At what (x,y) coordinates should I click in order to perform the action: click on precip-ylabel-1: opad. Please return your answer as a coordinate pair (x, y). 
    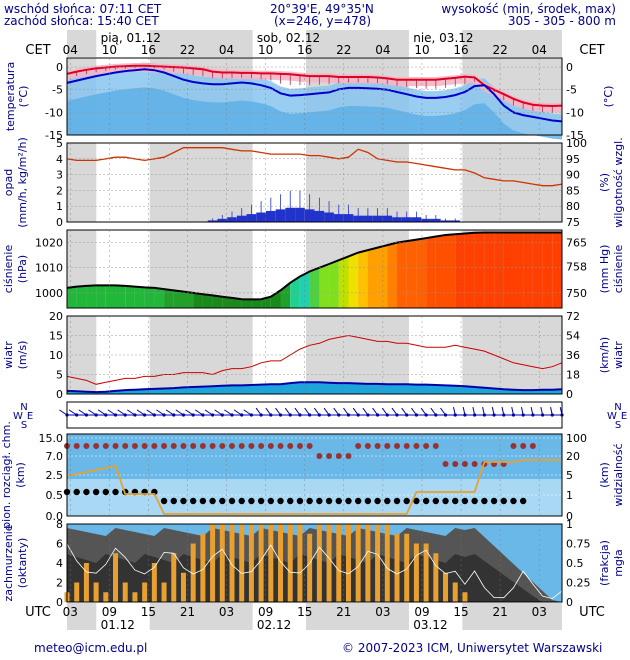
    Looking at the image, I should click on (8, 182).